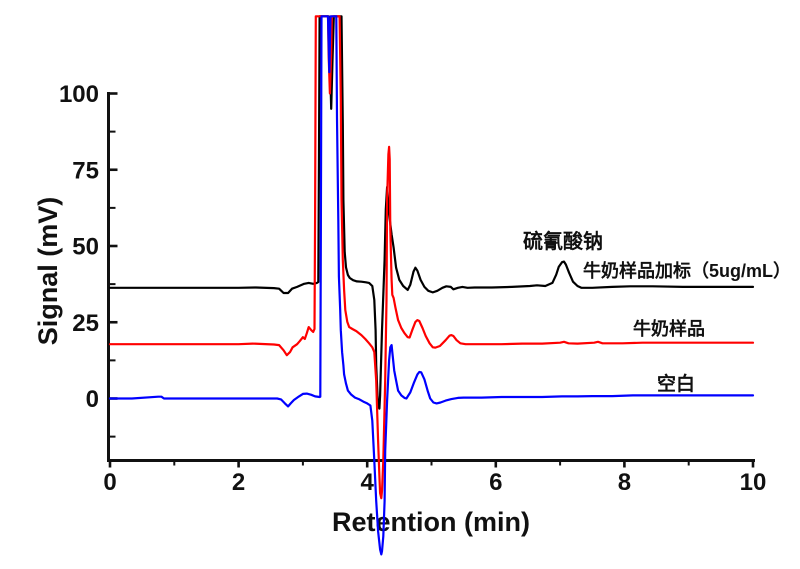 The width and height of the screenshot is (800, 569). Describe the element at coordinates (431, 522) in the screenshot. I see `x-axis-title: Retention (min)` at that location.